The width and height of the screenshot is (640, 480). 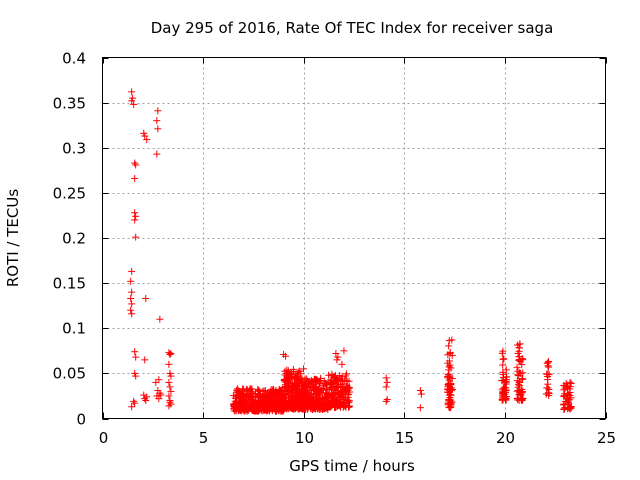 I want to click on x-tick-label: 25, so click(x=606, y=438).